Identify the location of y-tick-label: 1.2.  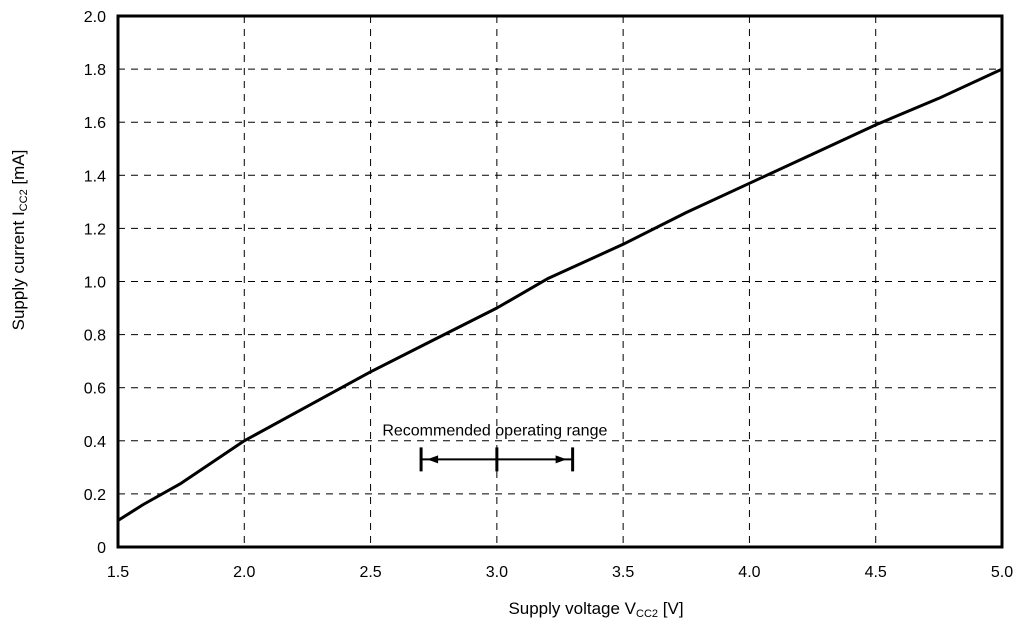
(95, 229).